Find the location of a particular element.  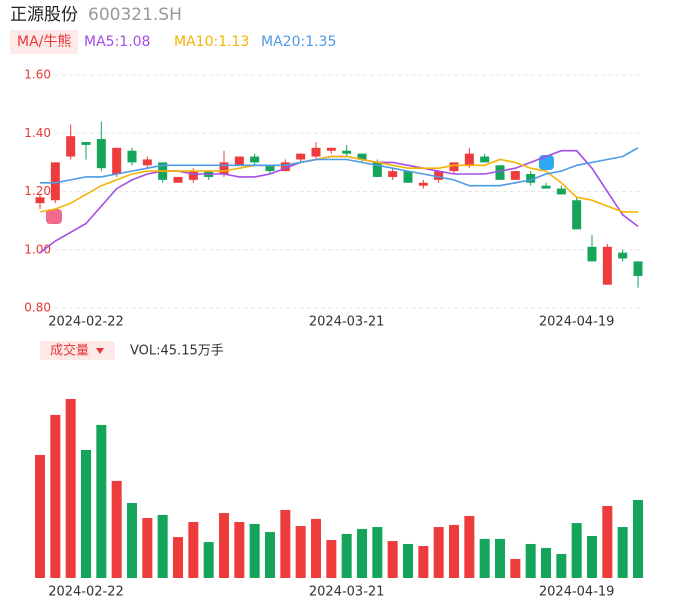

legend-label: MA5:1.08 is located at coordinates (117, 42).